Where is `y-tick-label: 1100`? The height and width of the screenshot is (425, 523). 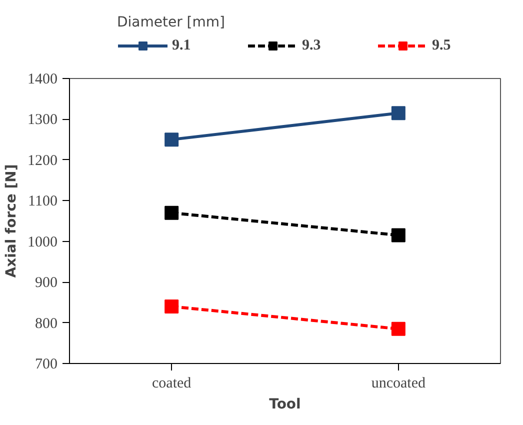
y-tick-label: 1100 is located at coordinates (43, 202).